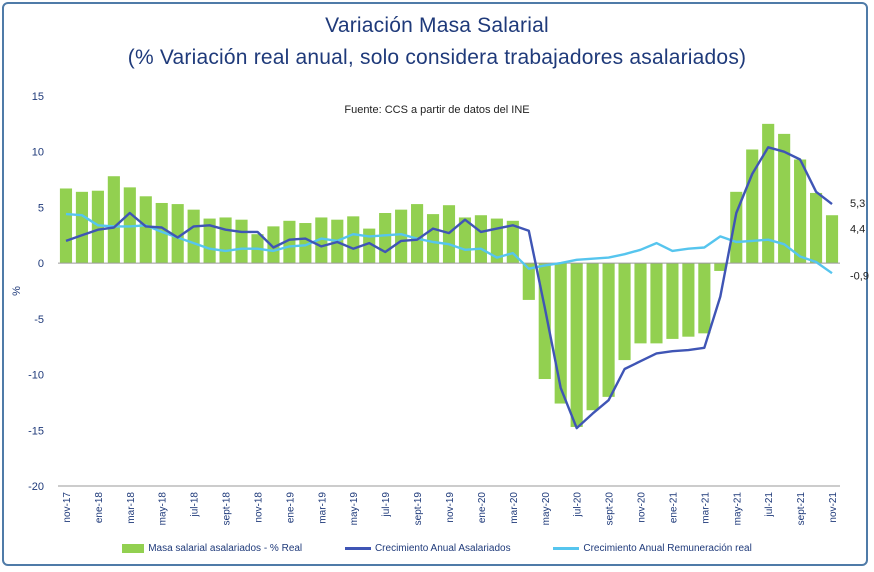 This screenshot has height=572, width=874. Describe the element at coordinates (163, 509) in the screenshot. I see `x-tick-label: may-18` at that location.